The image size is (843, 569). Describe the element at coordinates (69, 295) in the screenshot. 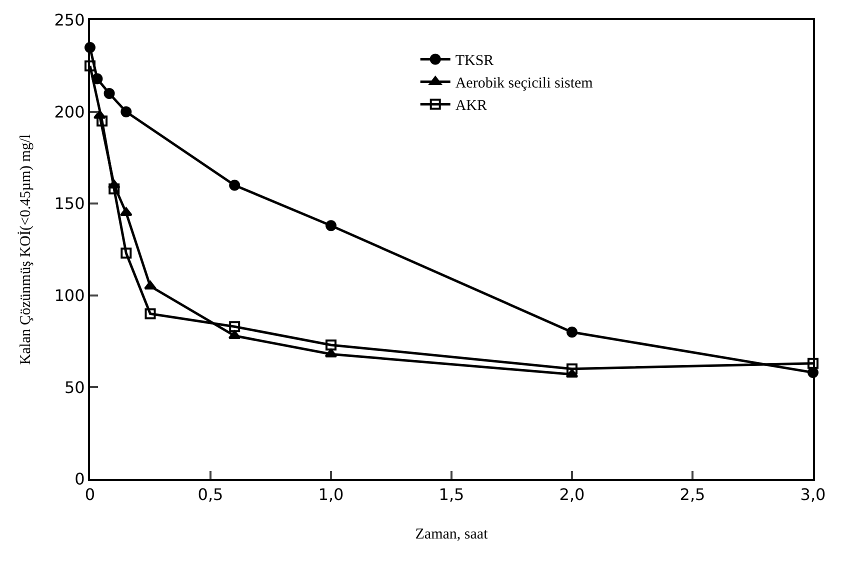

I see `y-tick-label: 100` at that location.